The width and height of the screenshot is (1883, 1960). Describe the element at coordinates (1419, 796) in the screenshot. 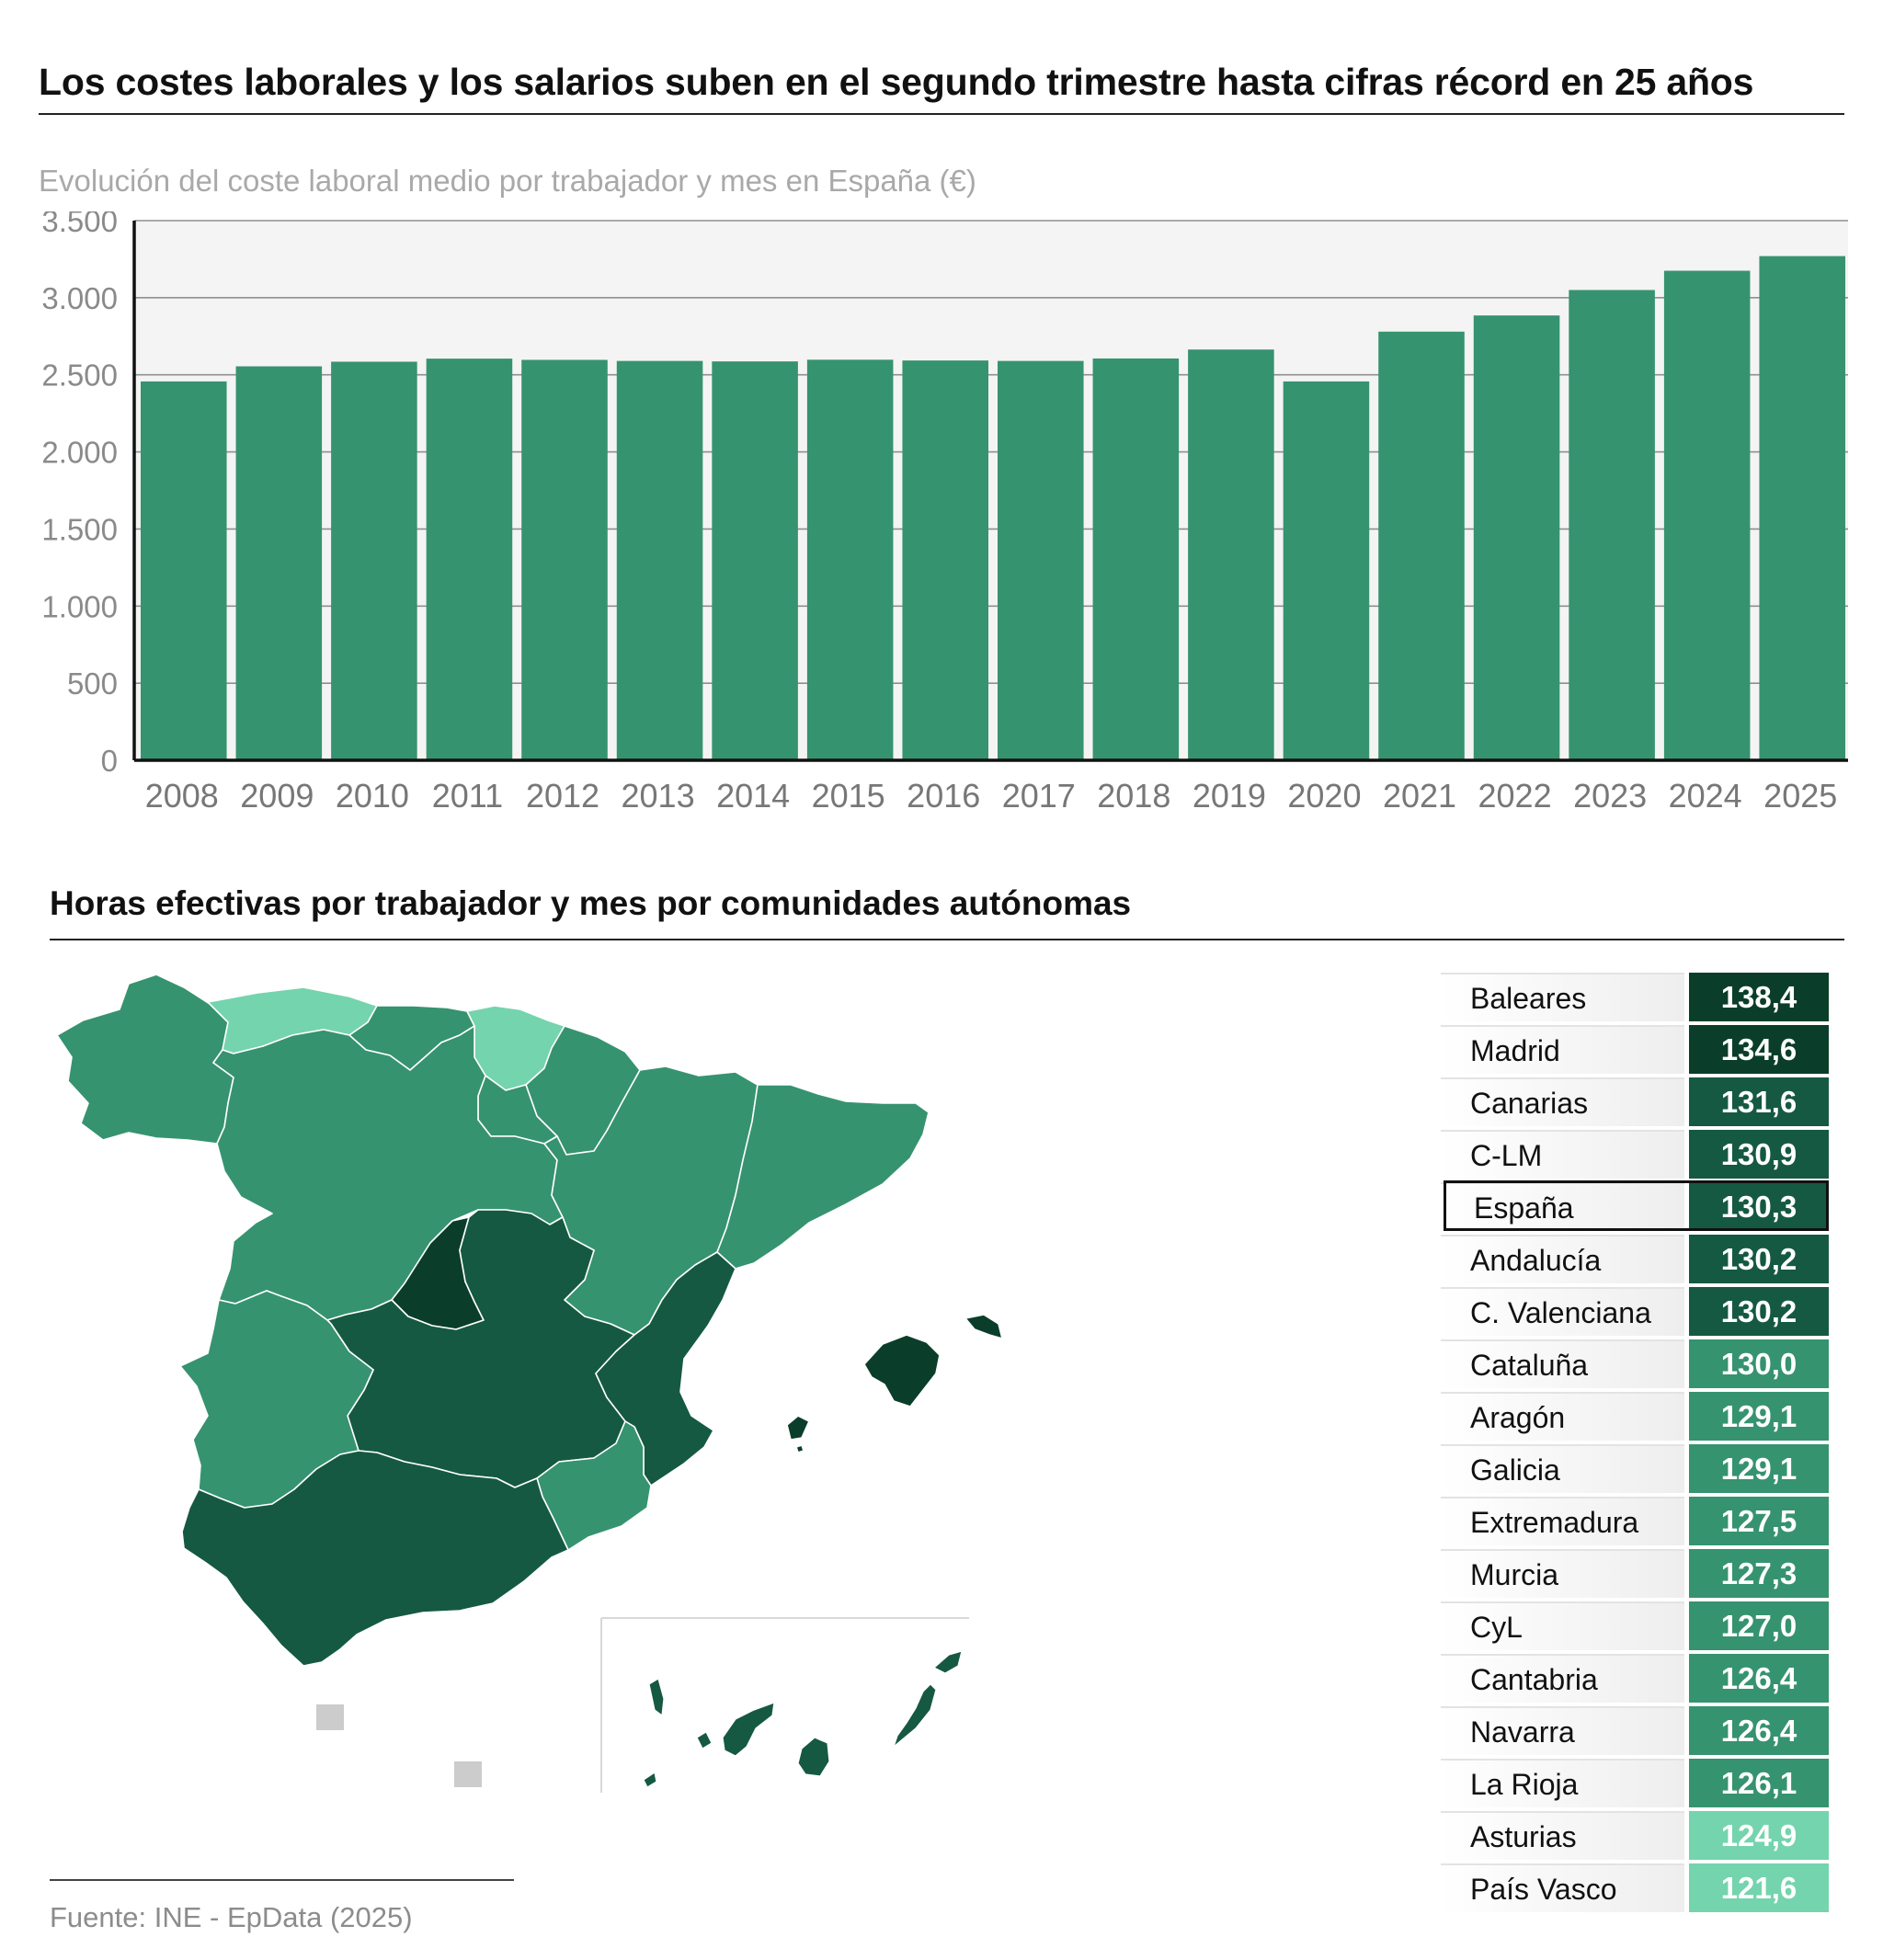

I see `x-tick-label: 2021` at that location.